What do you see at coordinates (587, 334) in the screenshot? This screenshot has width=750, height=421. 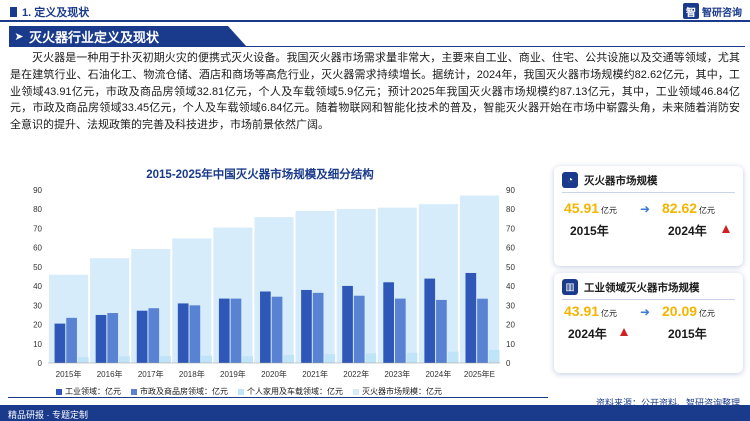 I see `start-year: 2024年` at bounding box center [587, 334].